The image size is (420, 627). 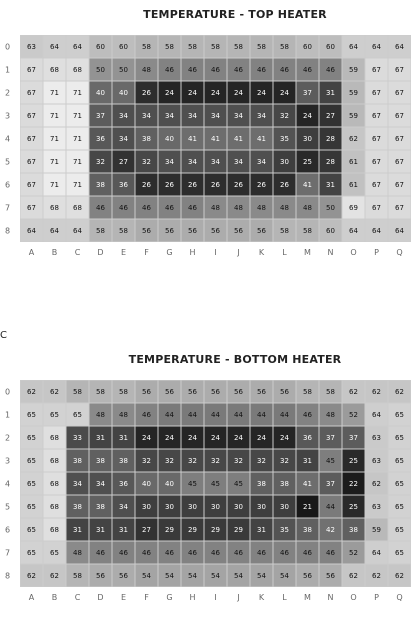 I want to click on x-tick-label: G, so click(x=169, y=597).